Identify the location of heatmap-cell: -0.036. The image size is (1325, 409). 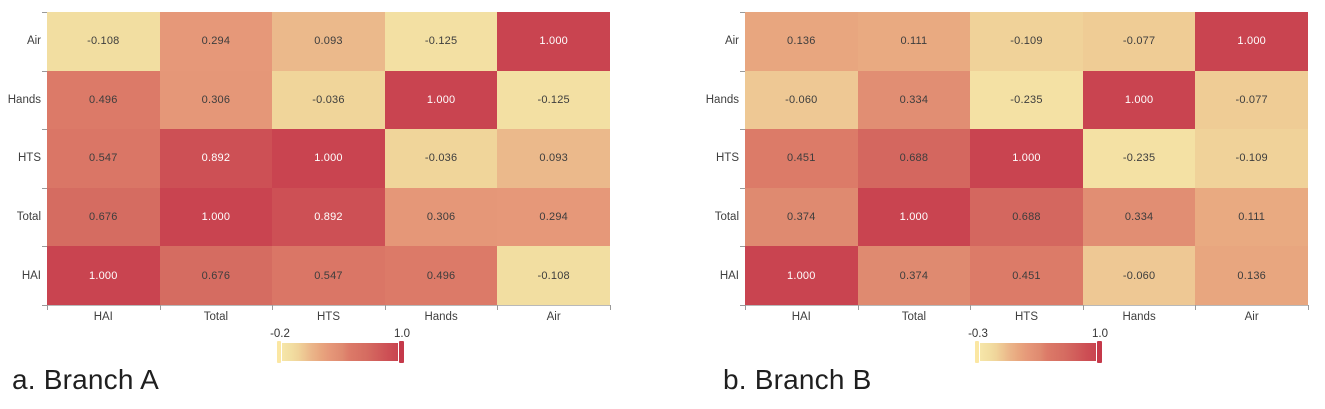
(441, 158).